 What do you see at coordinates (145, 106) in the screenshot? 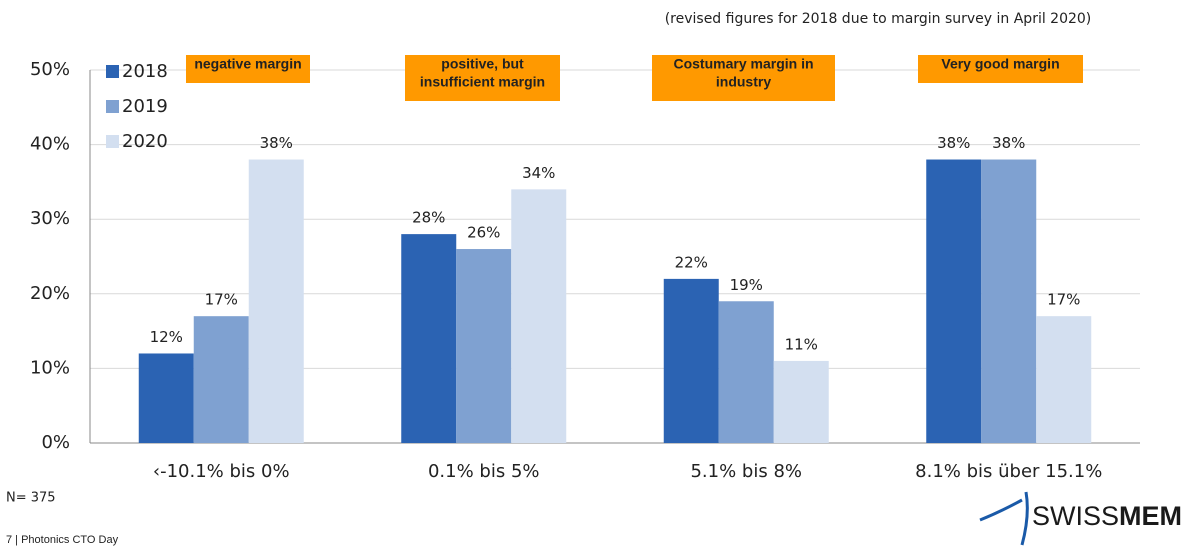
I see `legend-label: 2019` at bounding box center [145, 106].